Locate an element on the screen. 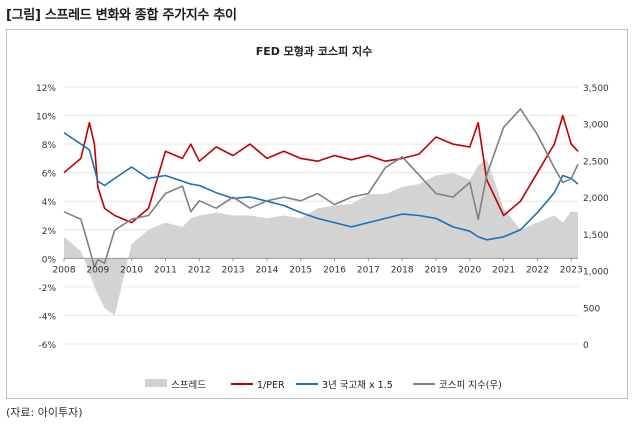  y-right-tick-label: 0 is located at coordinates (586, 346).